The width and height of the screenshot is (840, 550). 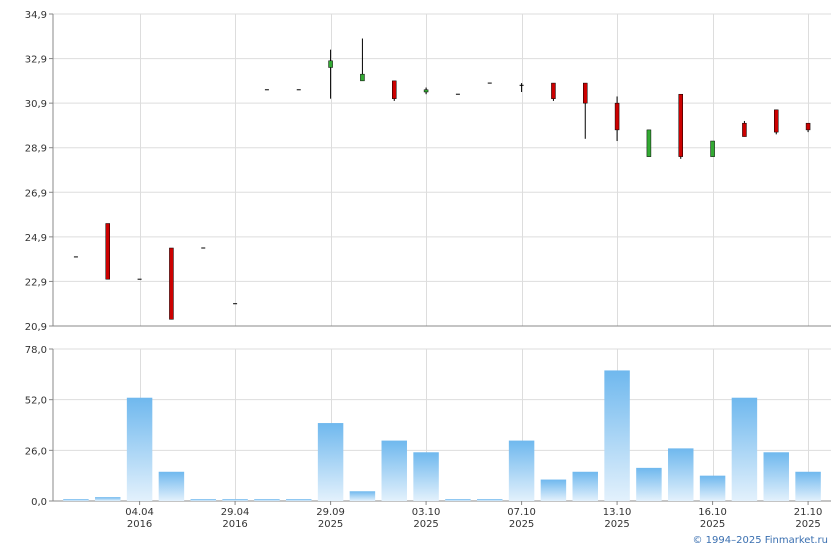 I want to click on volume-y-tick-label: 26,0, so click(x=36, y=451).